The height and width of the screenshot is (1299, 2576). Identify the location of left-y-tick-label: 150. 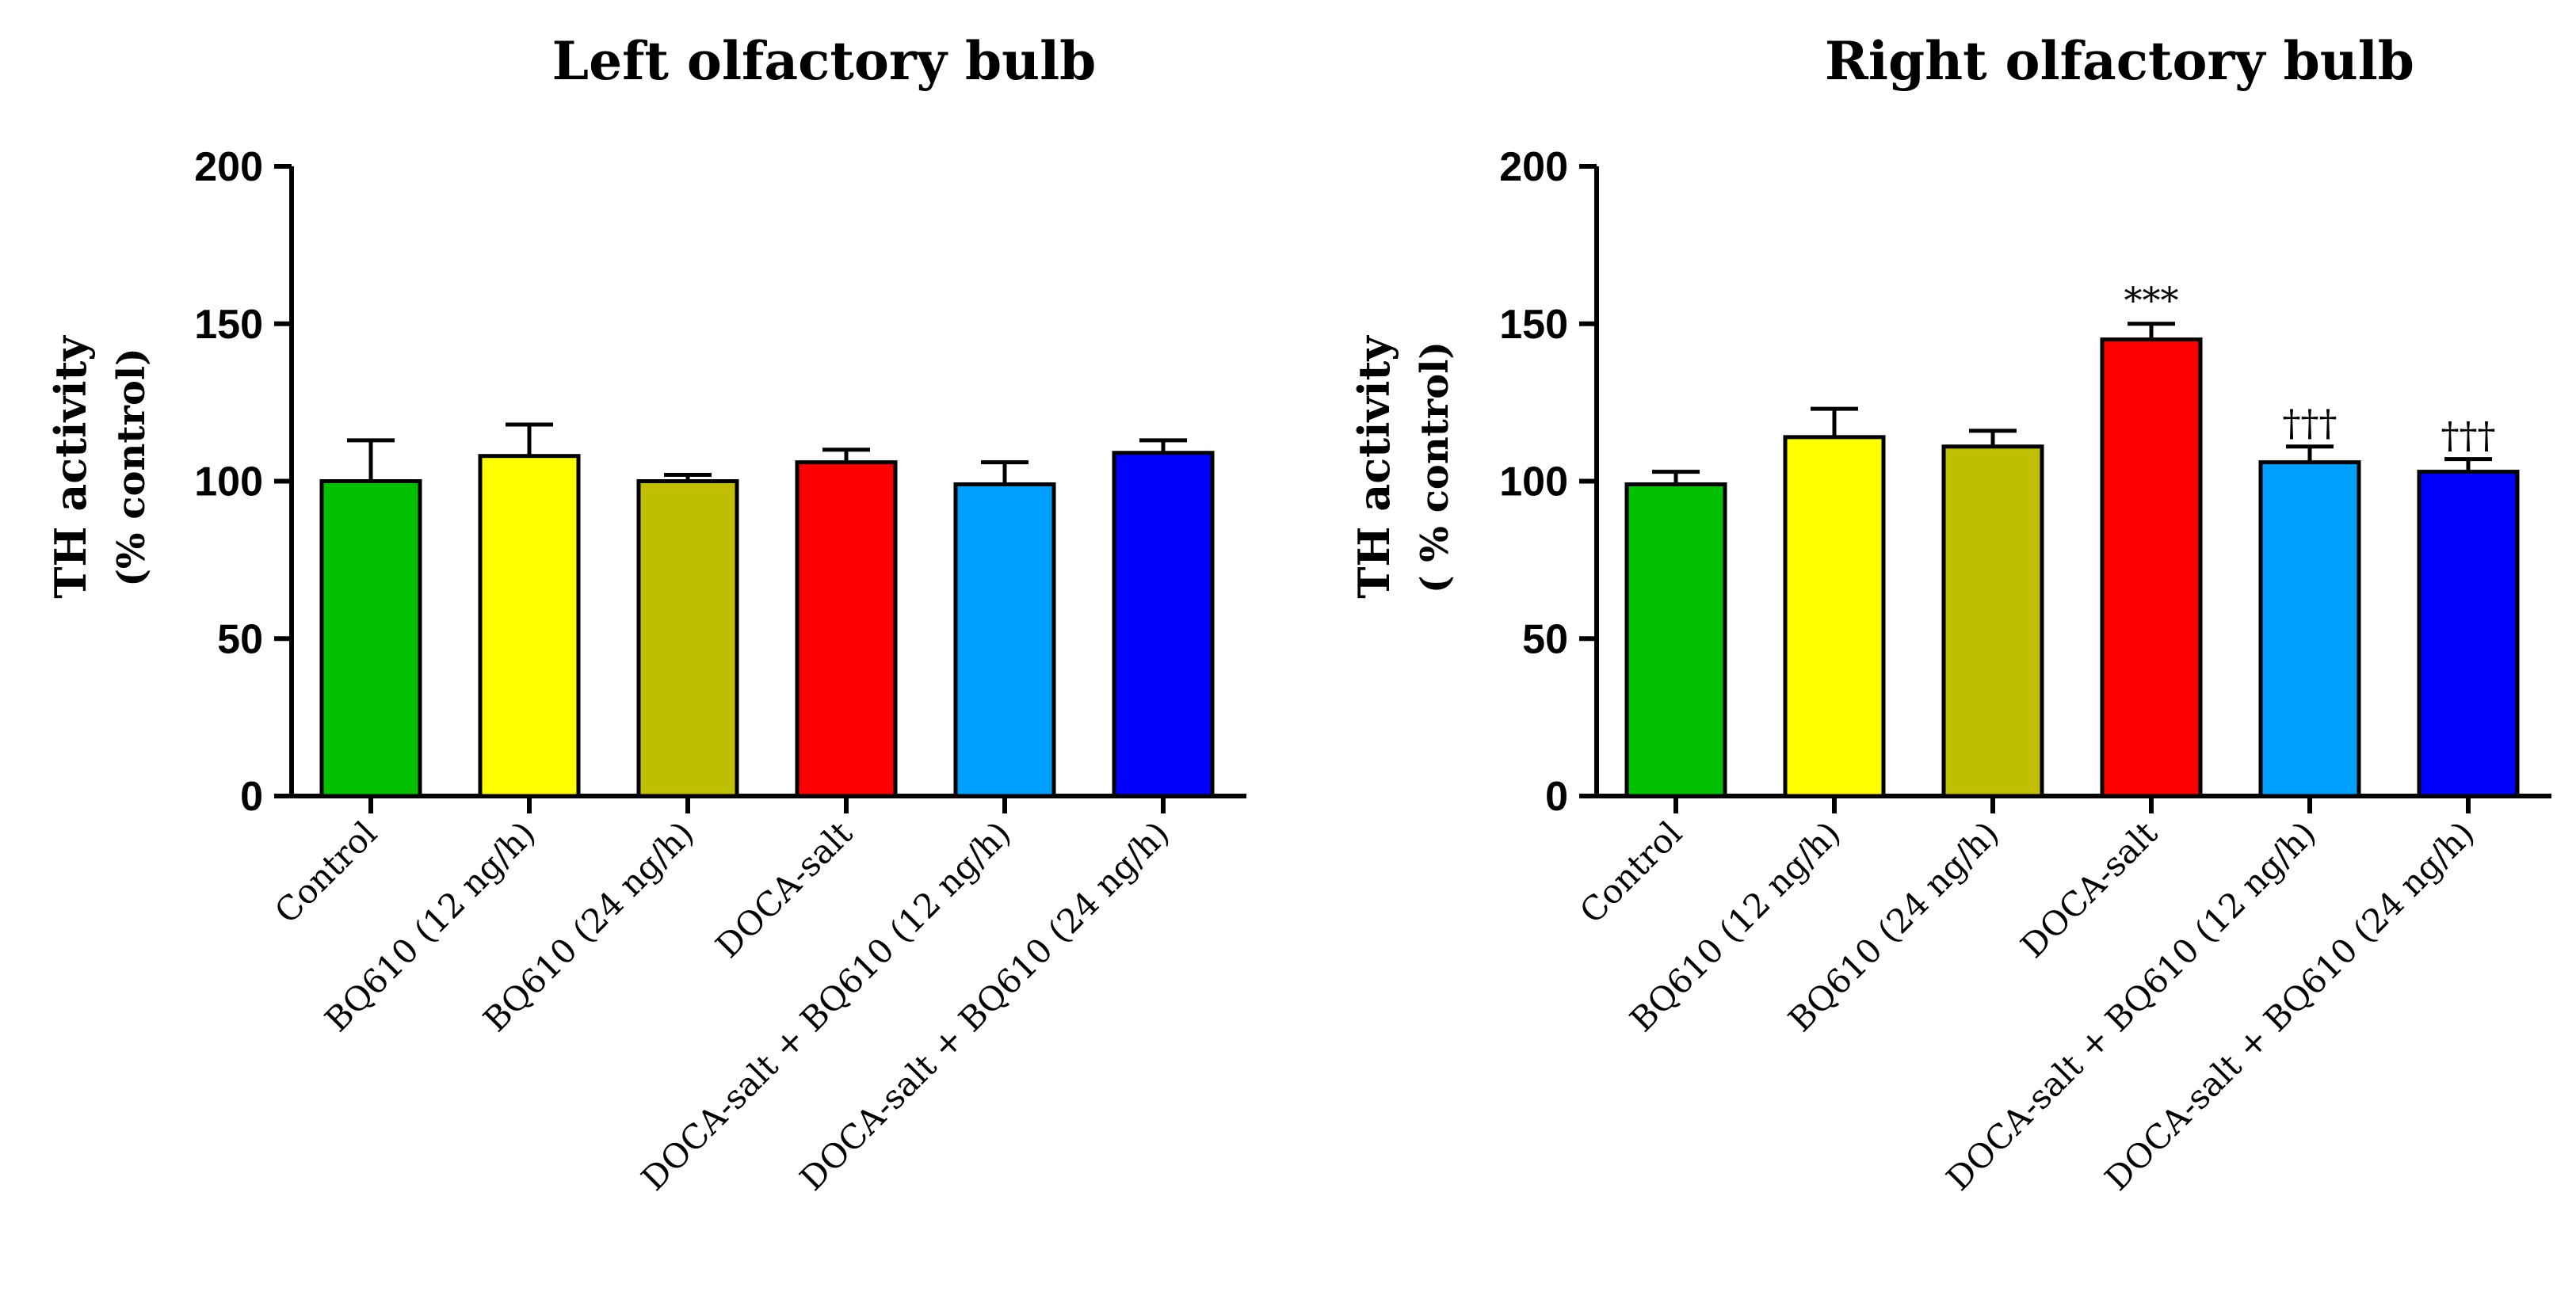
(228, 325).